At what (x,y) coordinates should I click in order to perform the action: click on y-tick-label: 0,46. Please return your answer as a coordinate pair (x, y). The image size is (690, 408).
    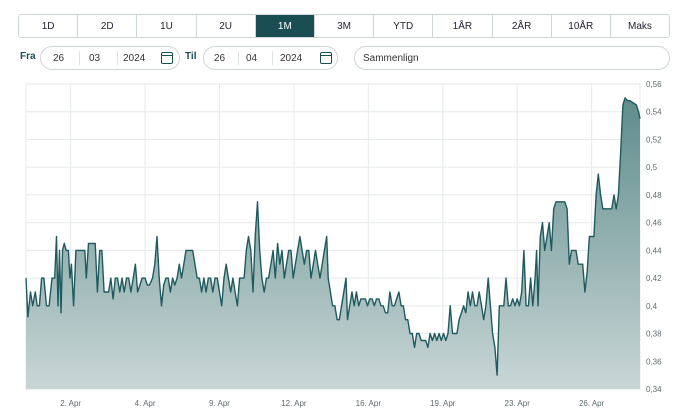
    Looking at the image, I should click on (654, 223).